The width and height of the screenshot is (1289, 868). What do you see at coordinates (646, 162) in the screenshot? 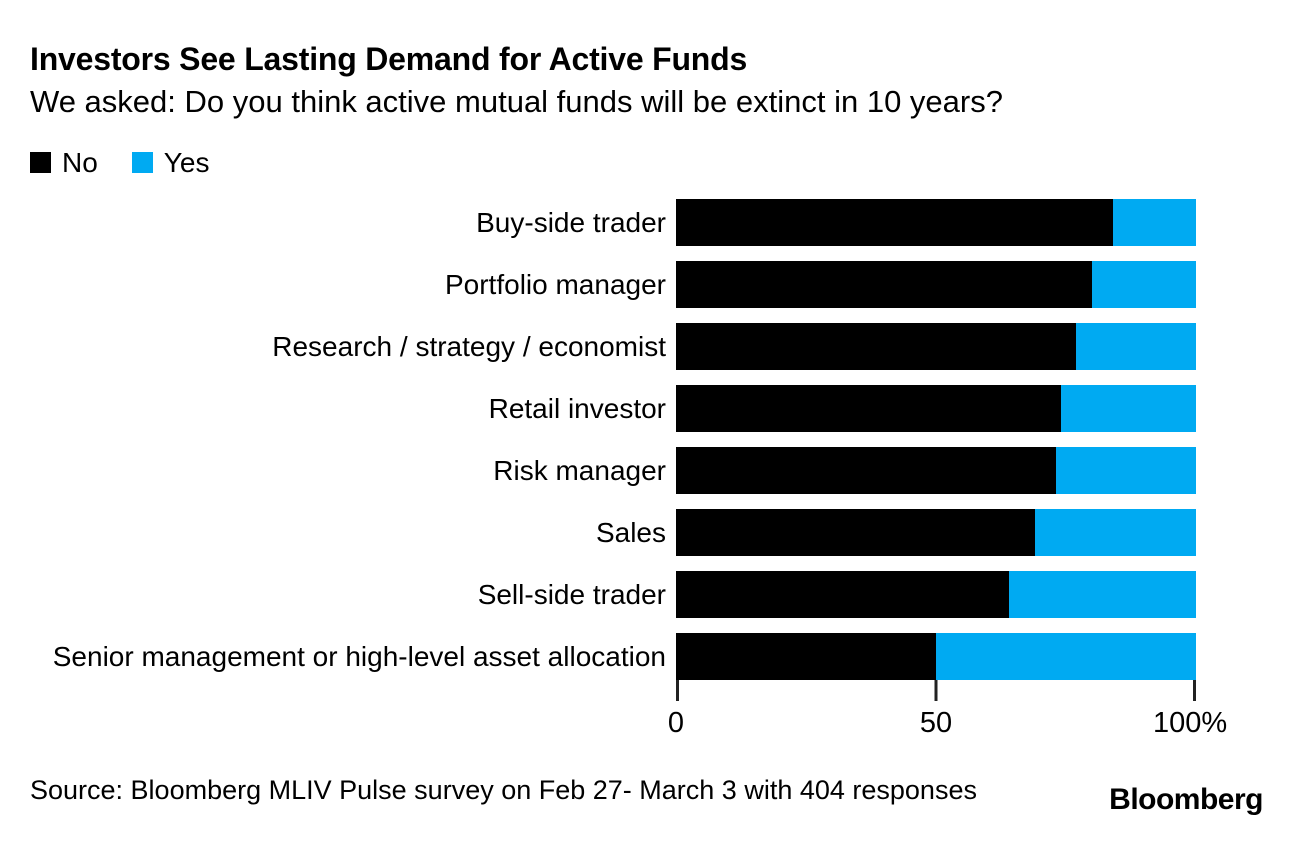
I see `legend: No Yes` at bounding box center [646, 162].